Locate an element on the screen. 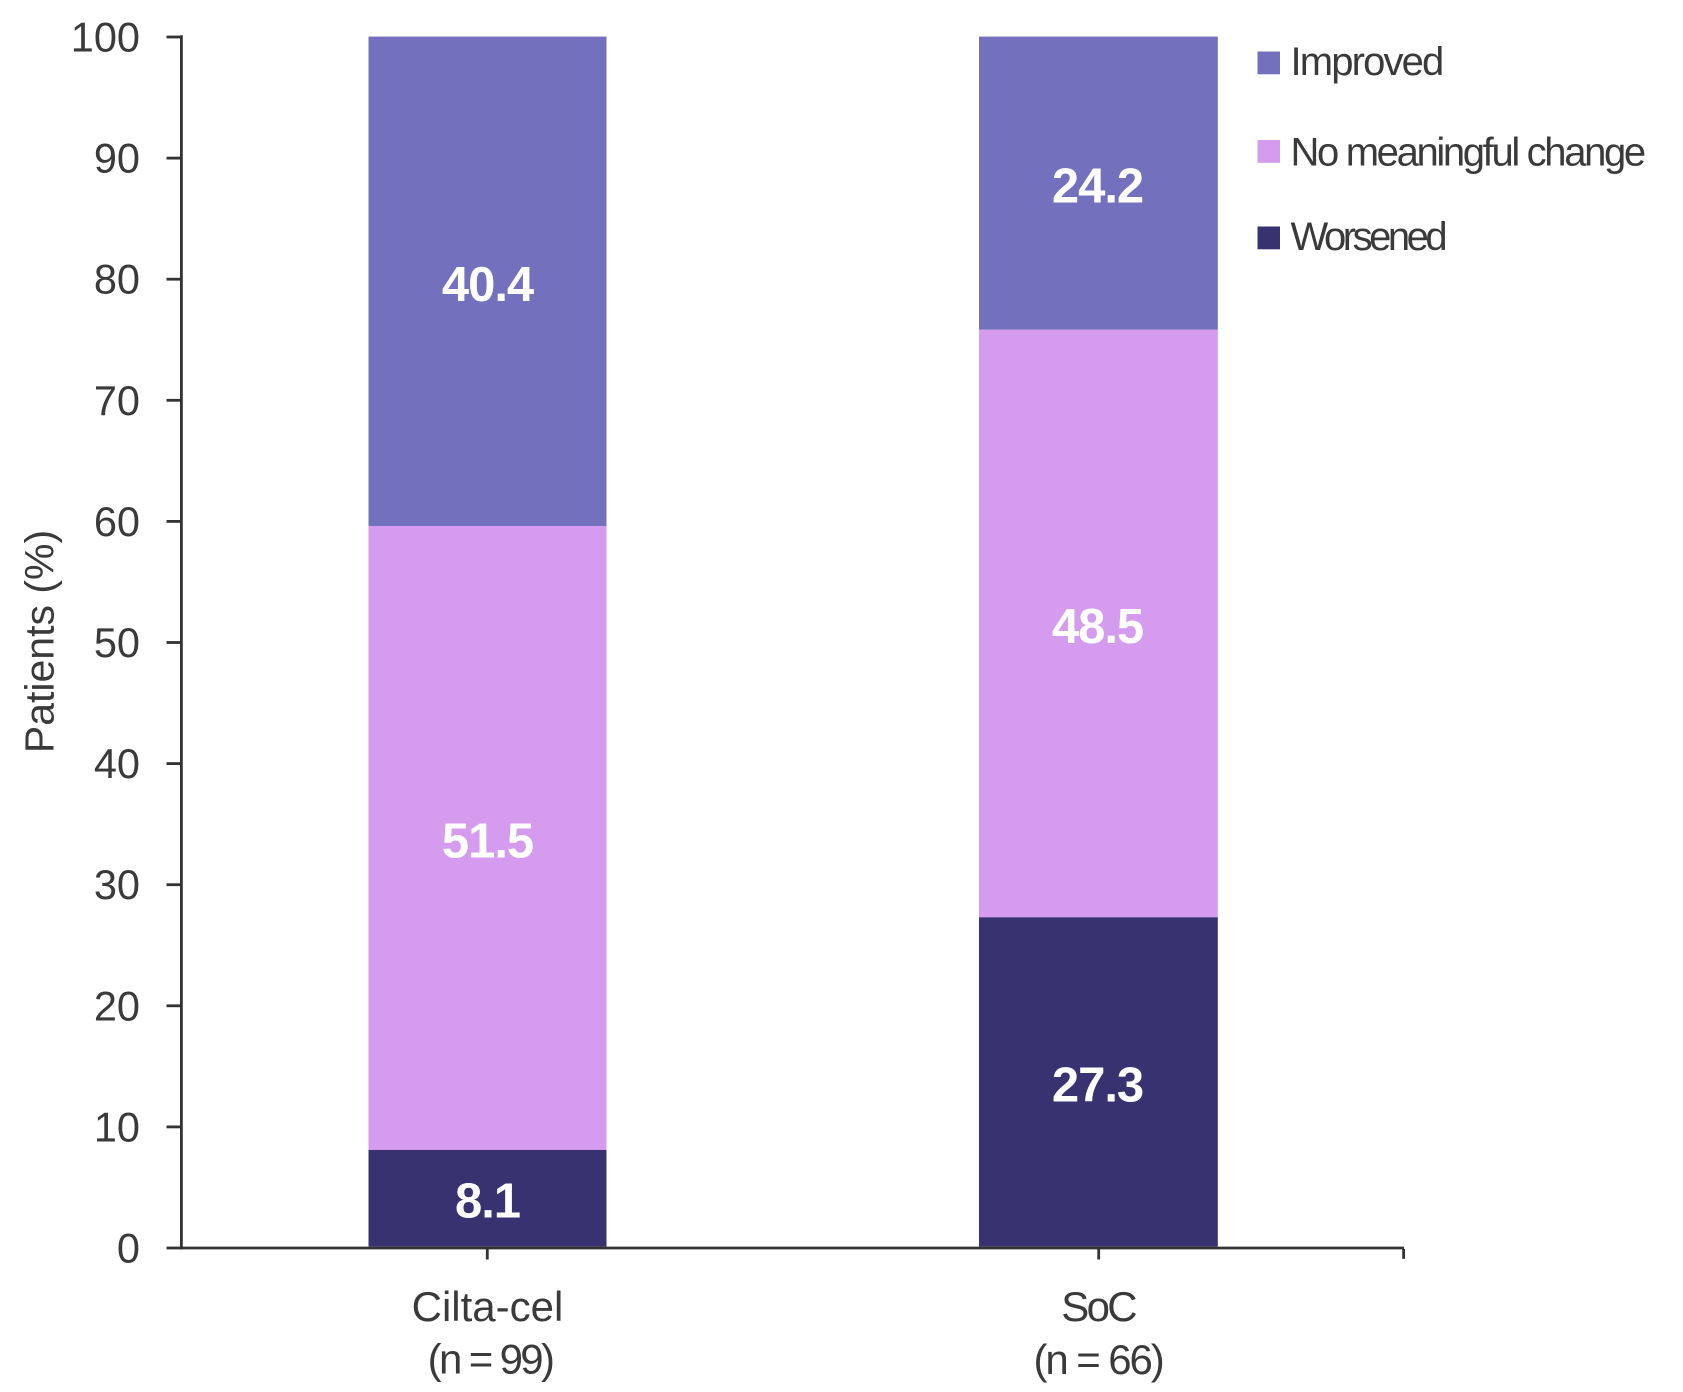 This screenshot has height=1392, width=1683. svg-text: 27.3 is located at coordinates (1097, 1086).